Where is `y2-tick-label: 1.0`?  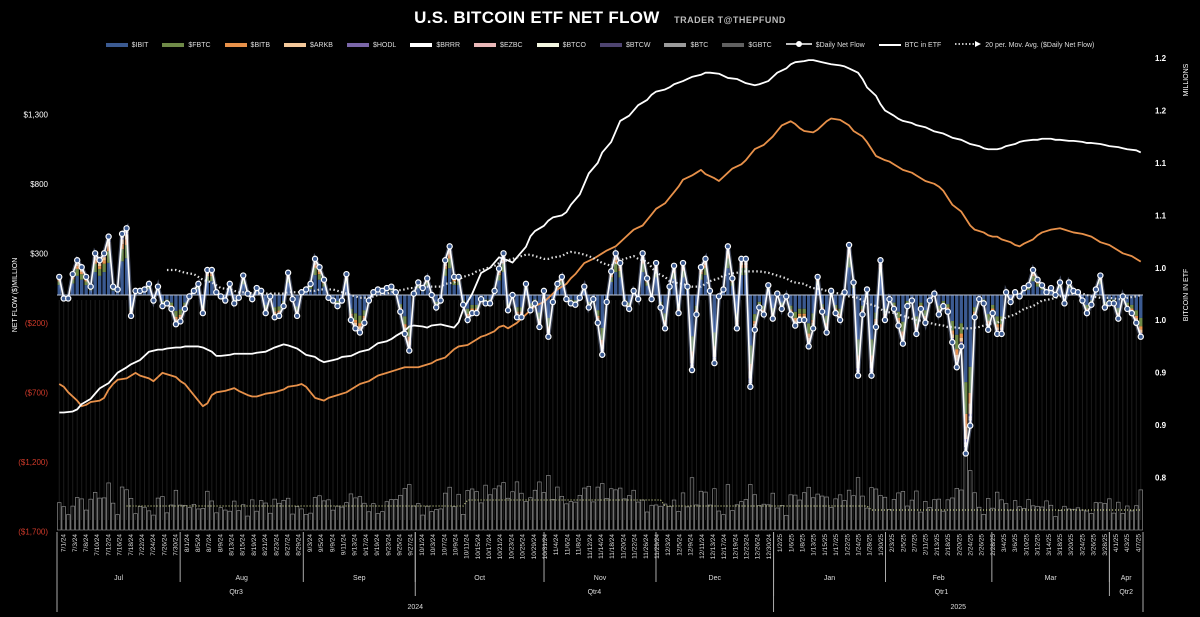 y2-tick-label: 1.0 is located at coordinates (1161, 320).